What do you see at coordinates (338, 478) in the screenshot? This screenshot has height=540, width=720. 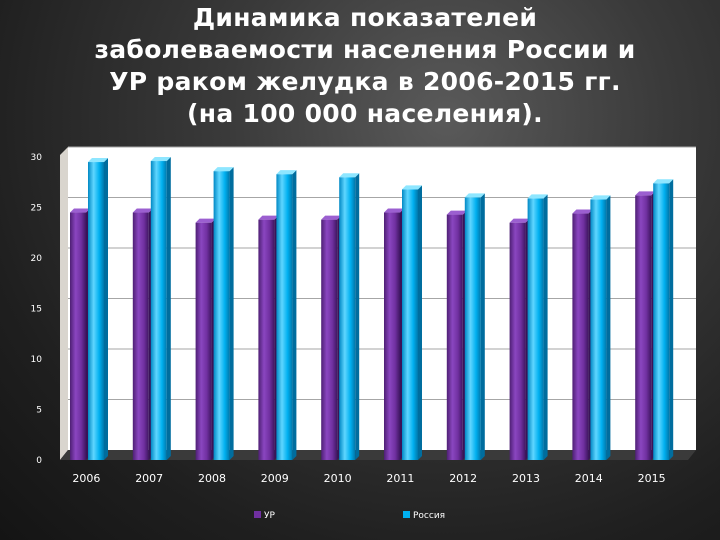 I see `x-tick-label: 2010` at bounding box center [338, 478].